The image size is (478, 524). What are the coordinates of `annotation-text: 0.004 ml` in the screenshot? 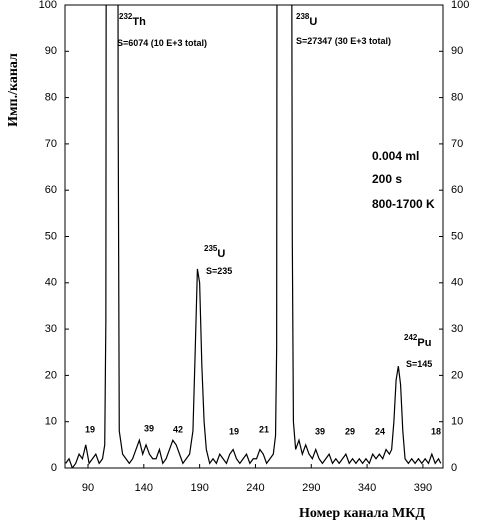 It's located at (395, 156).